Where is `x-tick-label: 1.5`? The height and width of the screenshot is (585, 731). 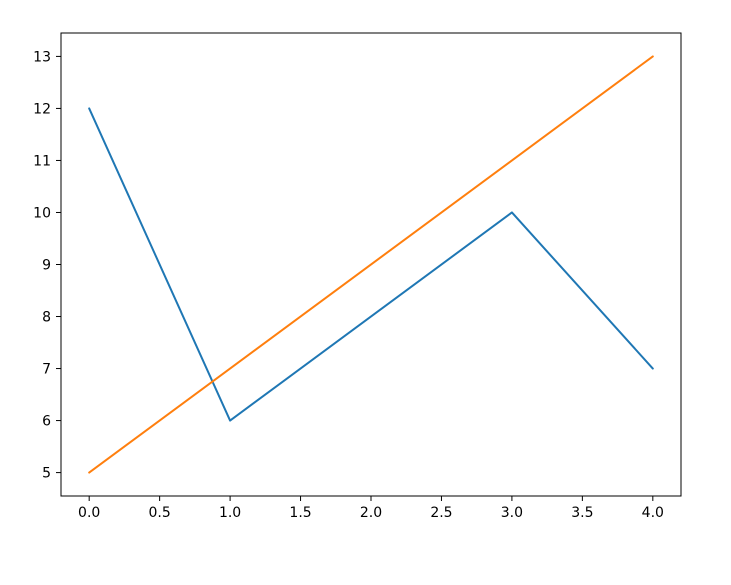
x-tick-label: 1.5 is located at coordinates (300, 513).